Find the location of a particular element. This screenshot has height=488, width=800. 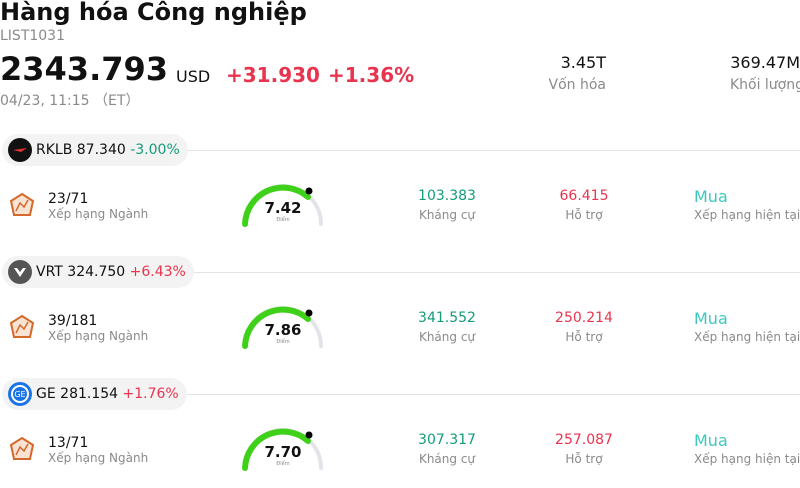

stock-price: 87.340 is located at coordinates (101, 150).